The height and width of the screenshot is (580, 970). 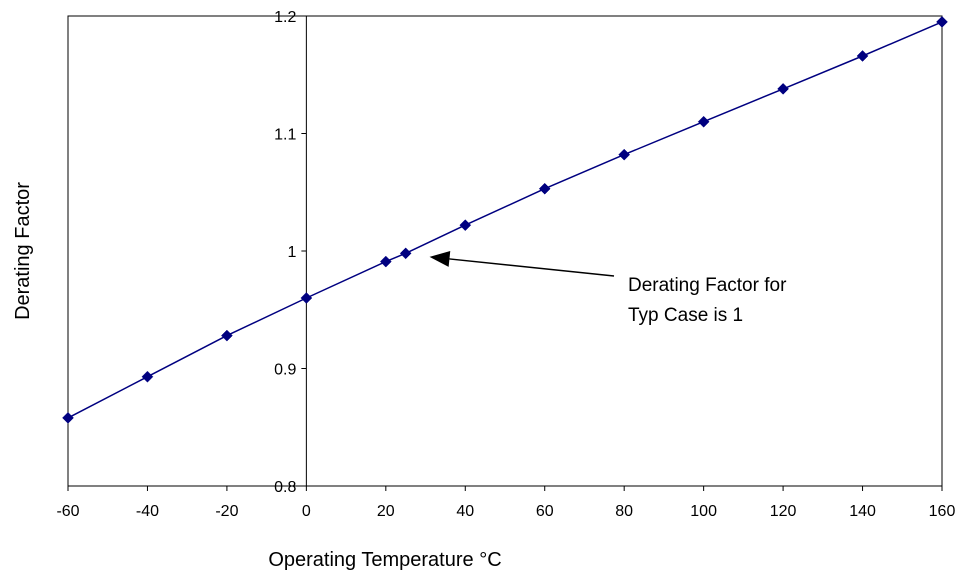 I want to click on x-tick-label: 140, so click(x=862, y=511).